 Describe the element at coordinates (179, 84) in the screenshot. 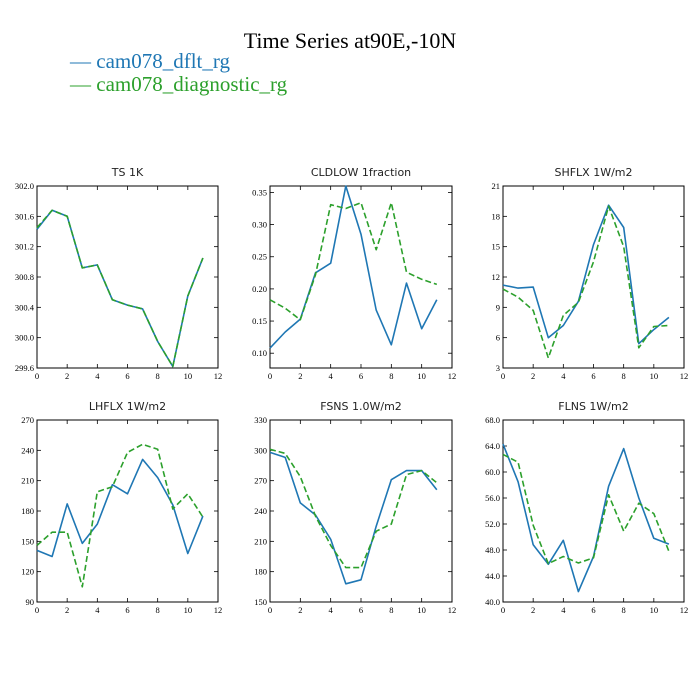

I see `legend-entry-diagnostic: — cam078_diagnostic_rg` at that location.